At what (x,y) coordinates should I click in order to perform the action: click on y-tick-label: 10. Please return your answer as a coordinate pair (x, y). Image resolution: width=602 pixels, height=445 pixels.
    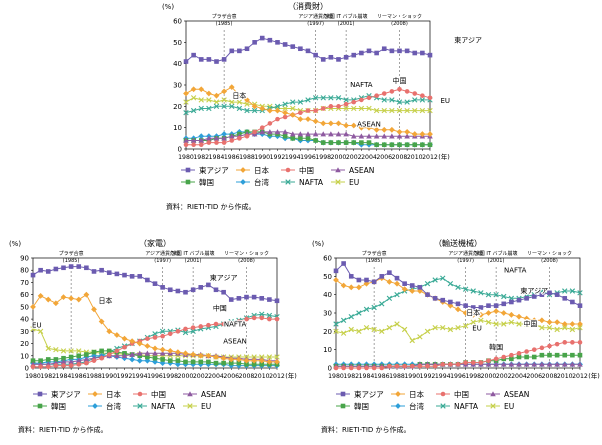
    Looking at the image, I should click on (327, 350).